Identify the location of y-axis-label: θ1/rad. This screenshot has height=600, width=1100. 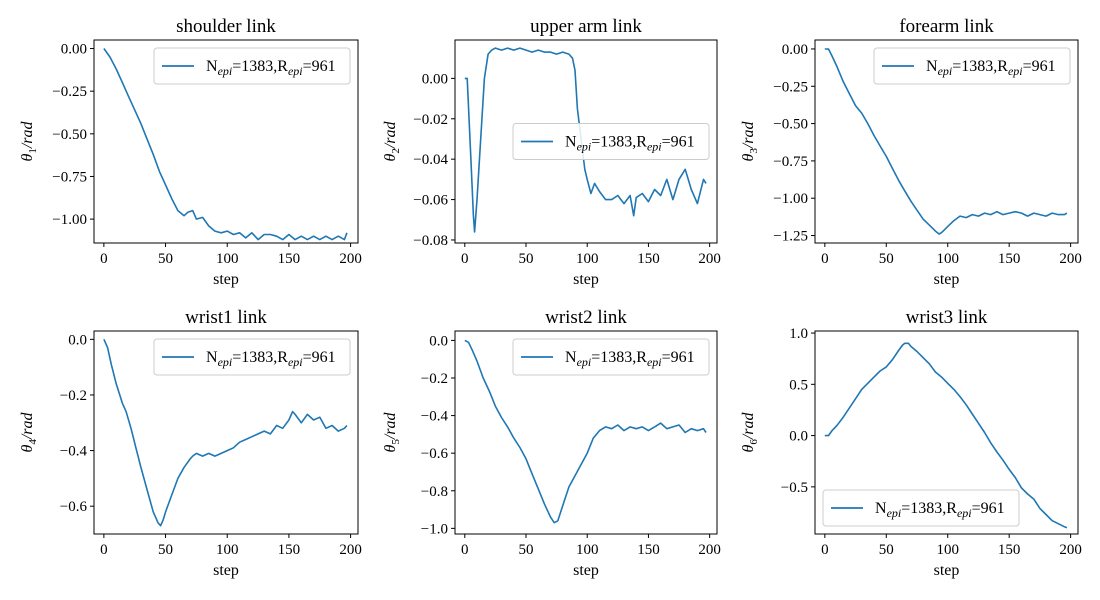
(29, 140).